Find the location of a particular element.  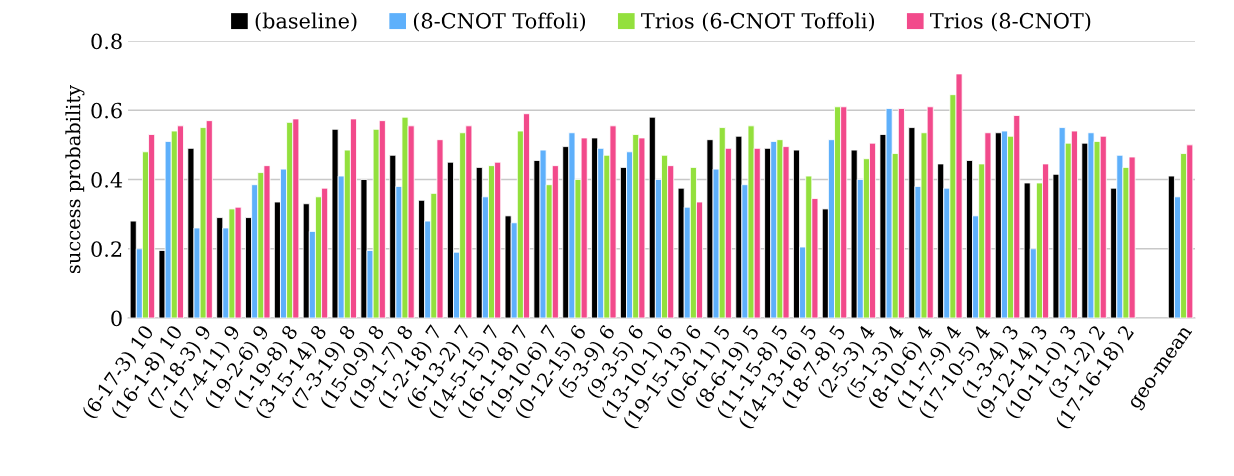

y-tick-label: 0.4 is located at coordinates (107, 179).